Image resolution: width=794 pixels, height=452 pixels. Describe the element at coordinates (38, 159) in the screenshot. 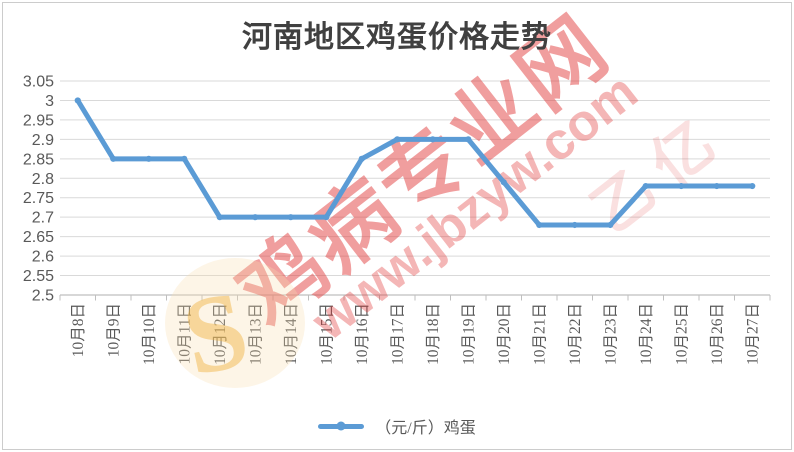

I see `y-axis-label: 2.85` at that location.